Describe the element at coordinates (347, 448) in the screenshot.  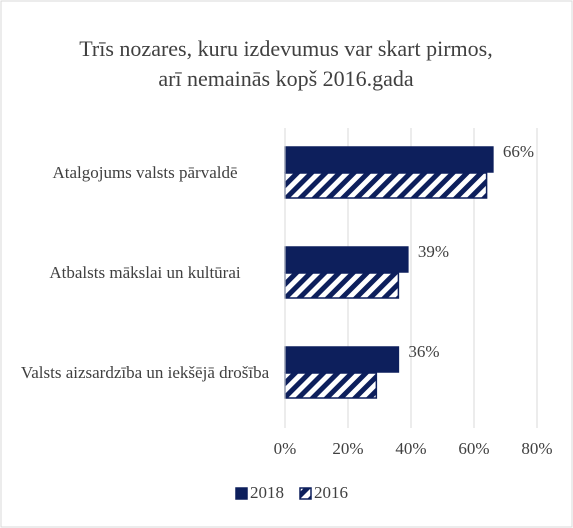
I see `x-tick-label: 20%` at that location.